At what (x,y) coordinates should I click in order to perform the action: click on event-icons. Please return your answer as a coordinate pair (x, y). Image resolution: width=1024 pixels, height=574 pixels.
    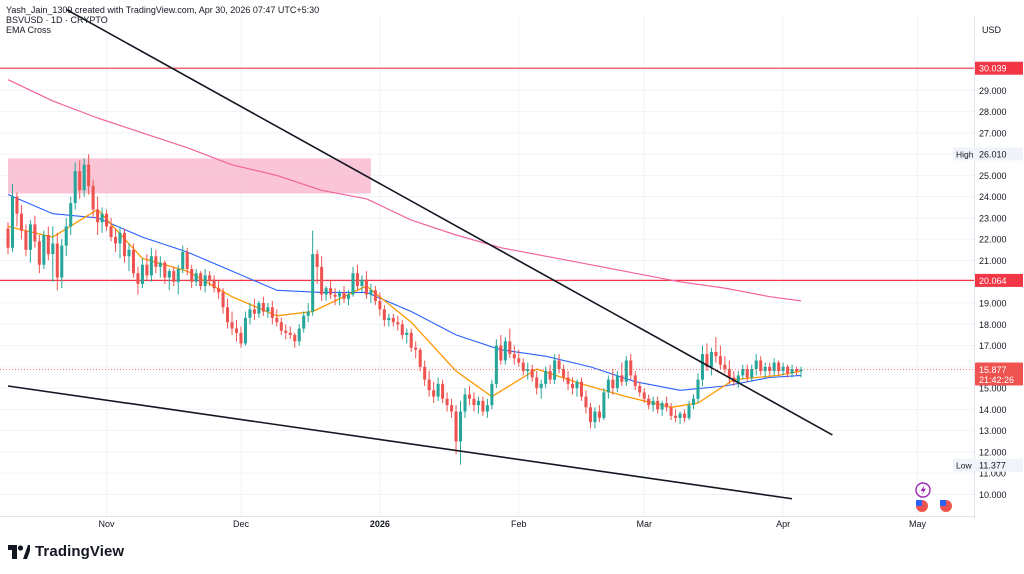
    Looking at the image, I should click on (934, 497).